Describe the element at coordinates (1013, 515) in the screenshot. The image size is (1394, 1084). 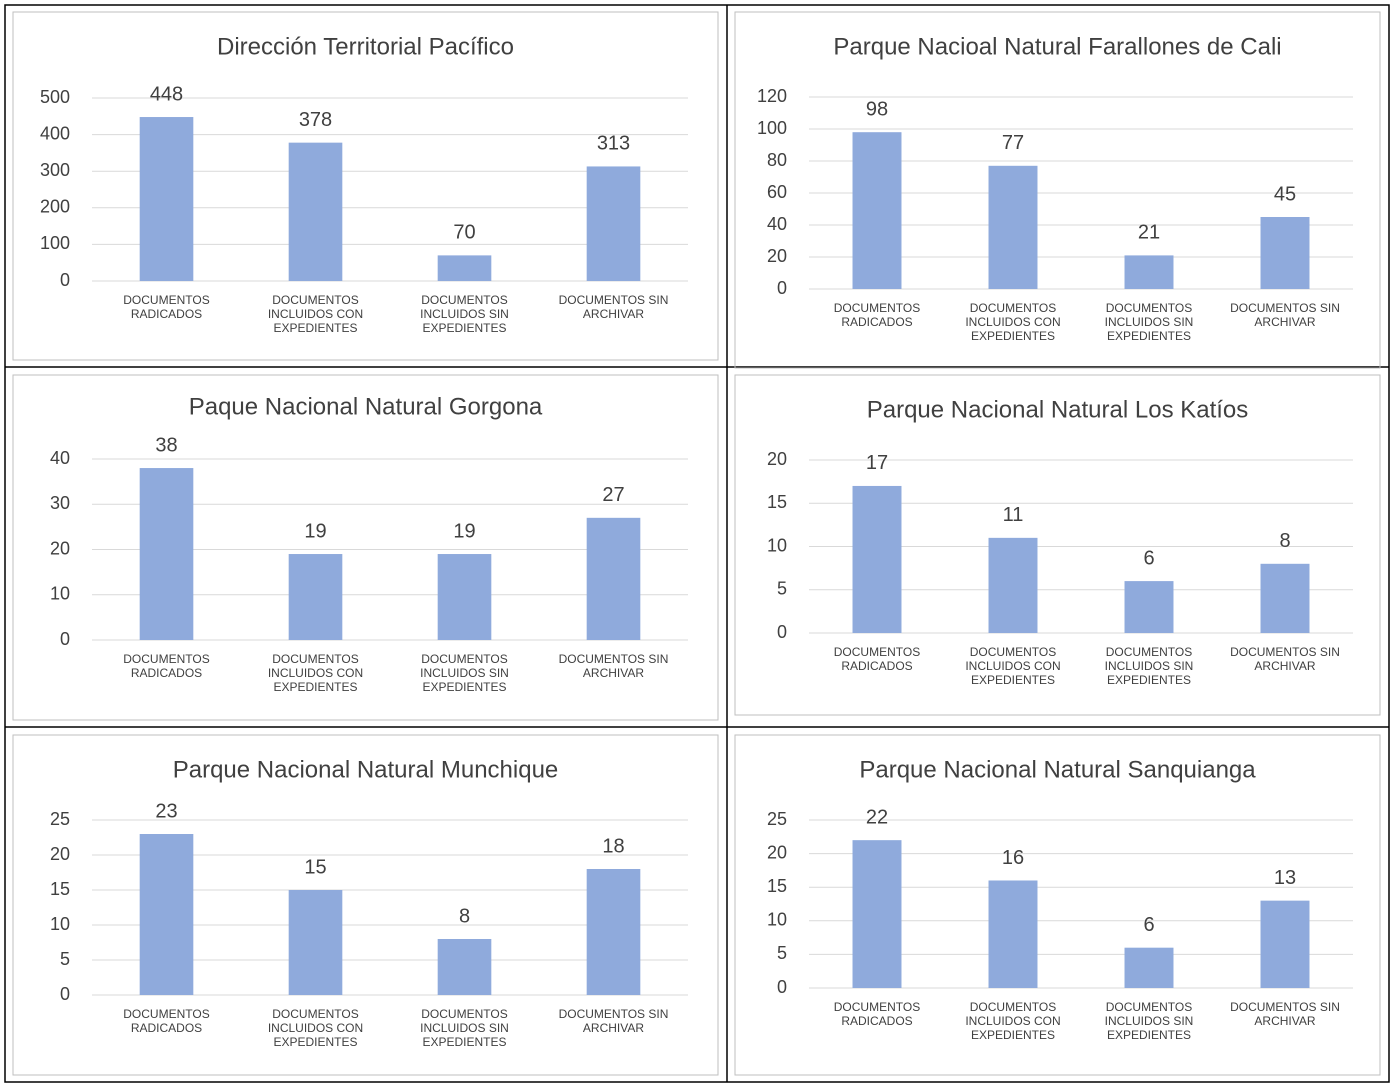
I see `data-label: 11` at that location.